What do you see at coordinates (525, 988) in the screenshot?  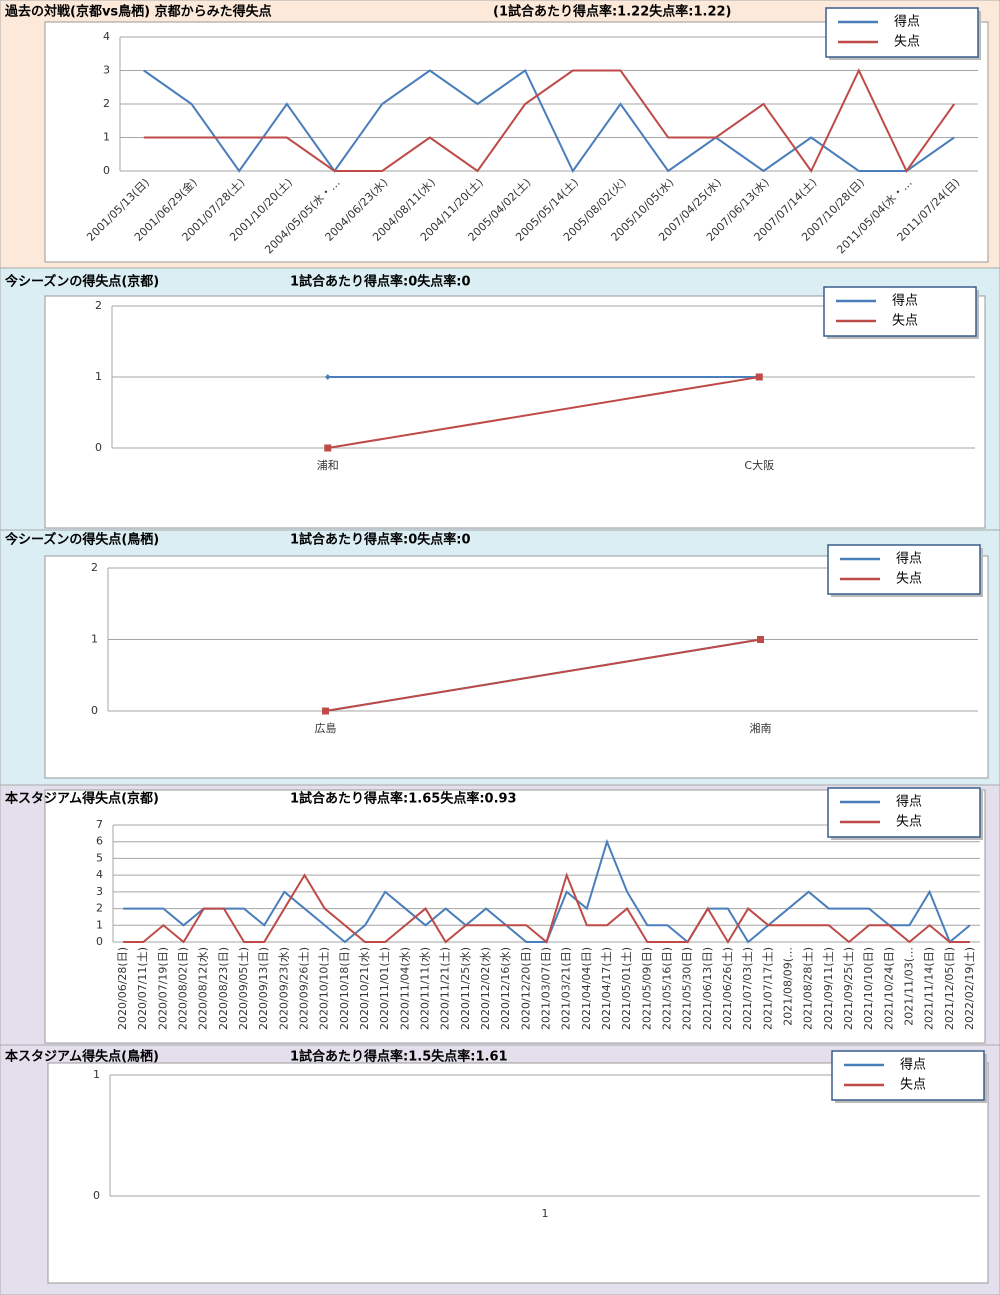 I see `x-tick-label: 2020/12/20(日)` at bounding box center [525, 988].